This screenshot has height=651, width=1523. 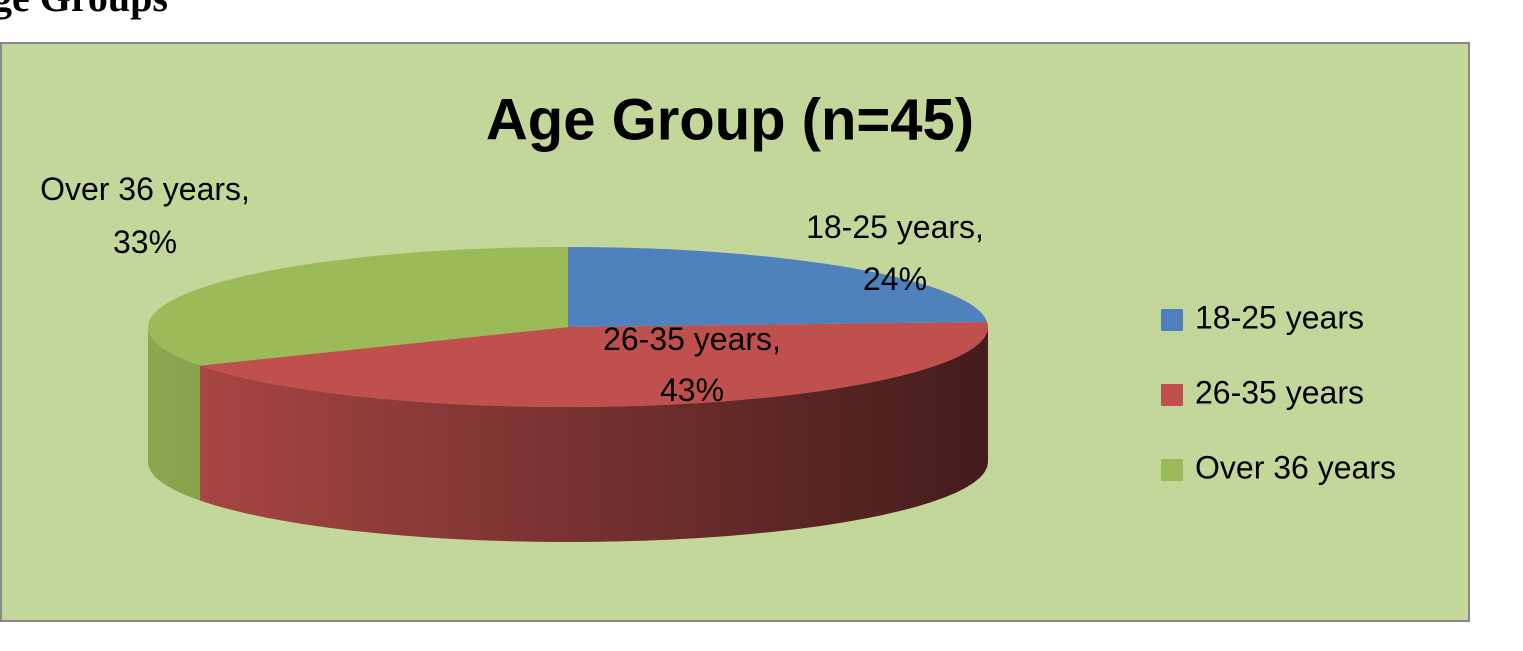 What do you see at coordinates (140, 189) in the screenshot?
I see `data-label-category: Over 36 years` at bounding box center [140, 189].